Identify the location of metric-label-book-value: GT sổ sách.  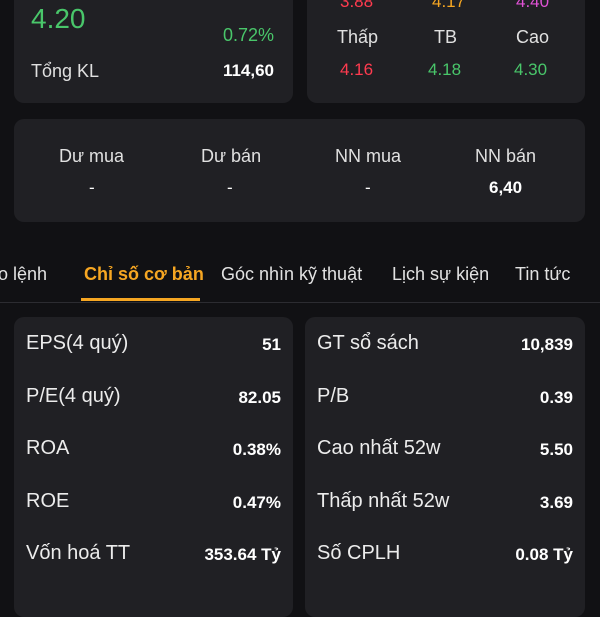
(368, 343).